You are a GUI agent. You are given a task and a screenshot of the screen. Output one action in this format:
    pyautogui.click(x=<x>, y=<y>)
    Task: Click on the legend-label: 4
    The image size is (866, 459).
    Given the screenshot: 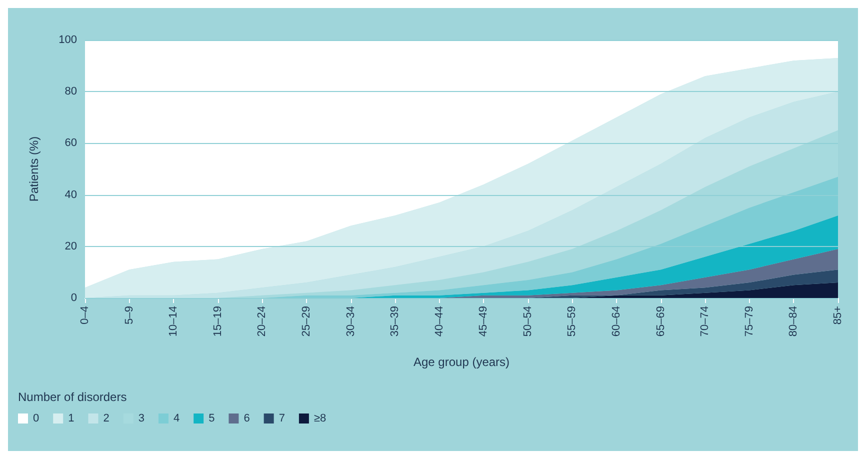 What is the action you would take?
    pyautogui.click(x=176, y=418)
    